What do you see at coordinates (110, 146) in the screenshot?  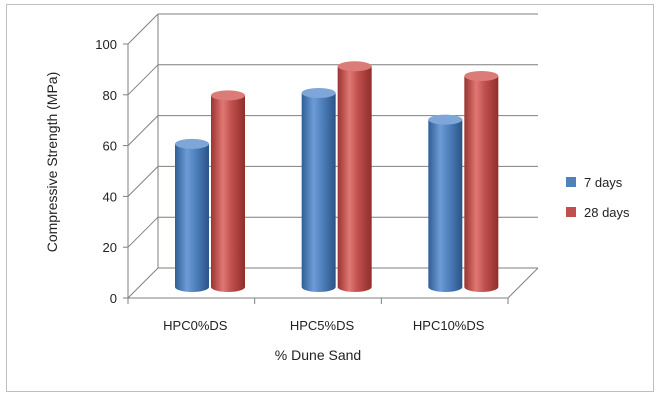 I see `y-tick-label: 60` at bounding box center [110, 146].